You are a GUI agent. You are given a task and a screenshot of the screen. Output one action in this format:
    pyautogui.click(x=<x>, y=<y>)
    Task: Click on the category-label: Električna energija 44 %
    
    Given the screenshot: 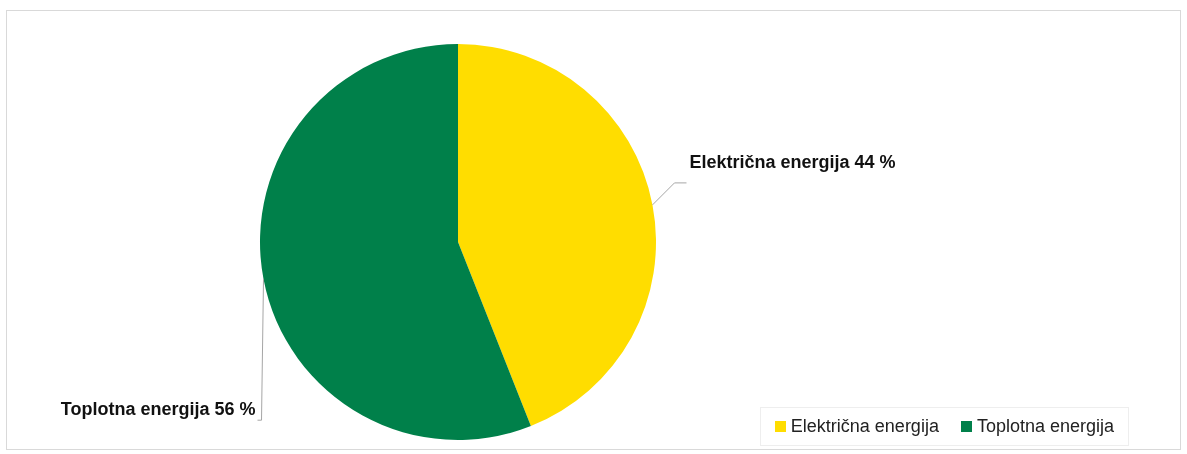 What is the action you would take?
    pyautogui.click(x=792, y=161)
    